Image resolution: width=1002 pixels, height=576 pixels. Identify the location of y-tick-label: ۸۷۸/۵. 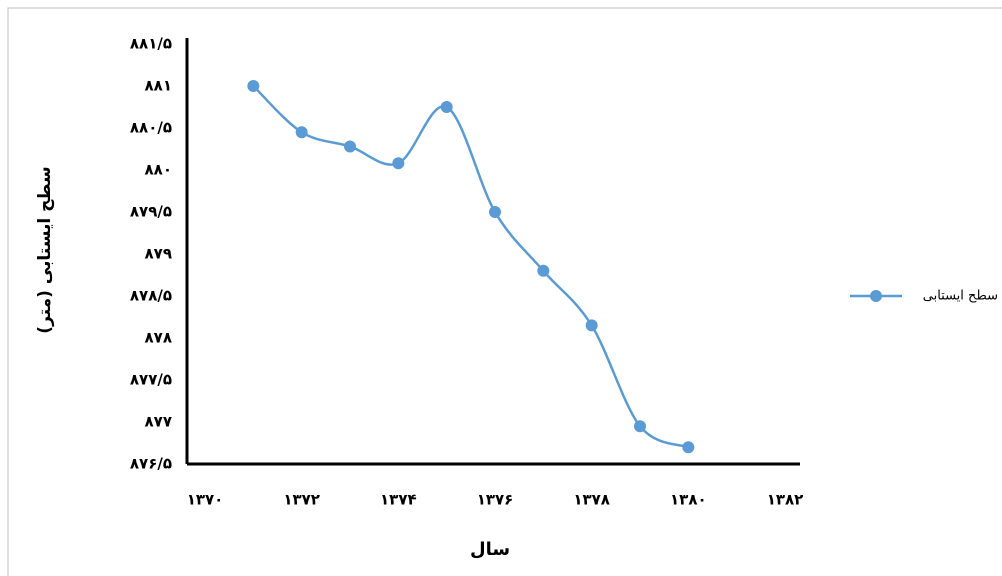
(151, 296).